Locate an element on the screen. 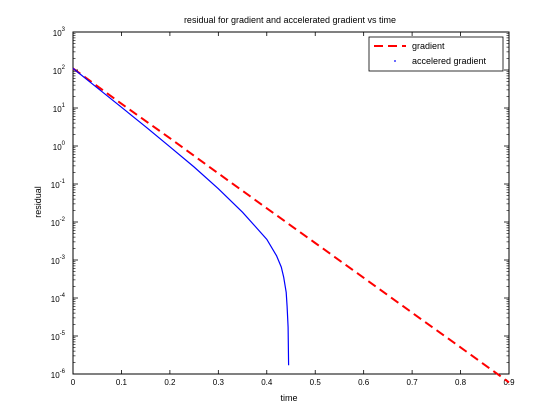  x-tick-label: 0.2 is located at coordinates (170, 382).